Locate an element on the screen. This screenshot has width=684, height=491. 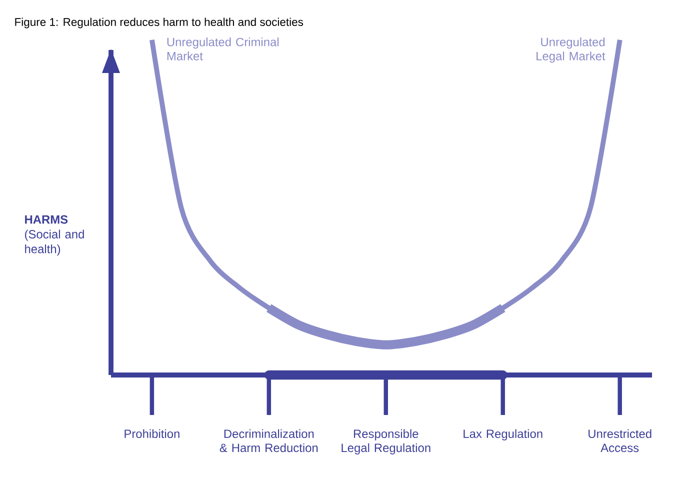
y-axis-title: HARMS (Social and health) is located at coordinates (54, 235).